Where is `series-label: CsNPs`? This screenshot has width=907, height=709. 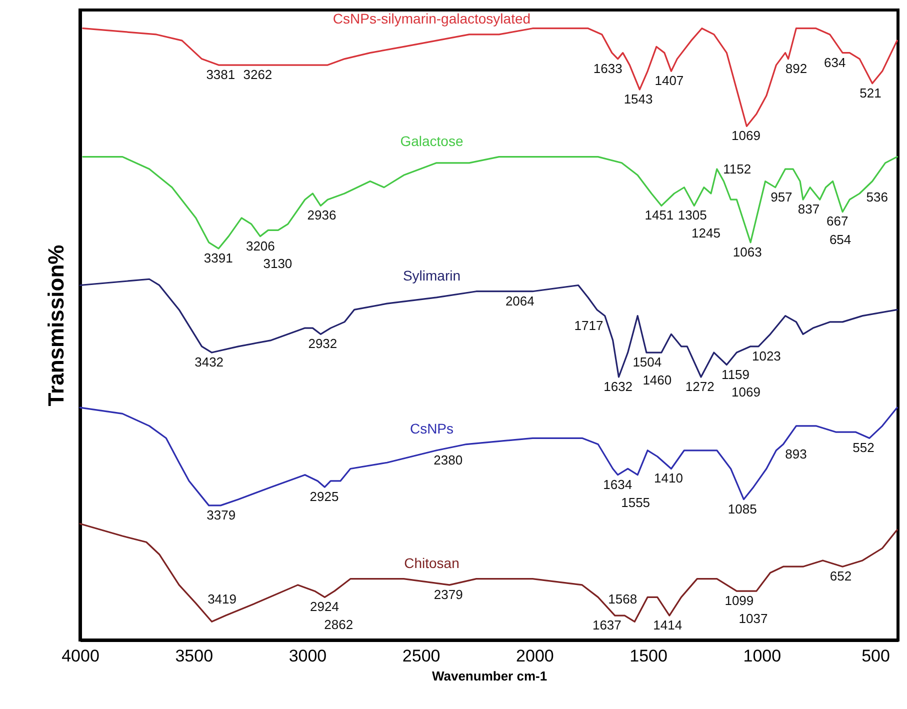 series-label: CsNPs is located at coordinates (432, 428).